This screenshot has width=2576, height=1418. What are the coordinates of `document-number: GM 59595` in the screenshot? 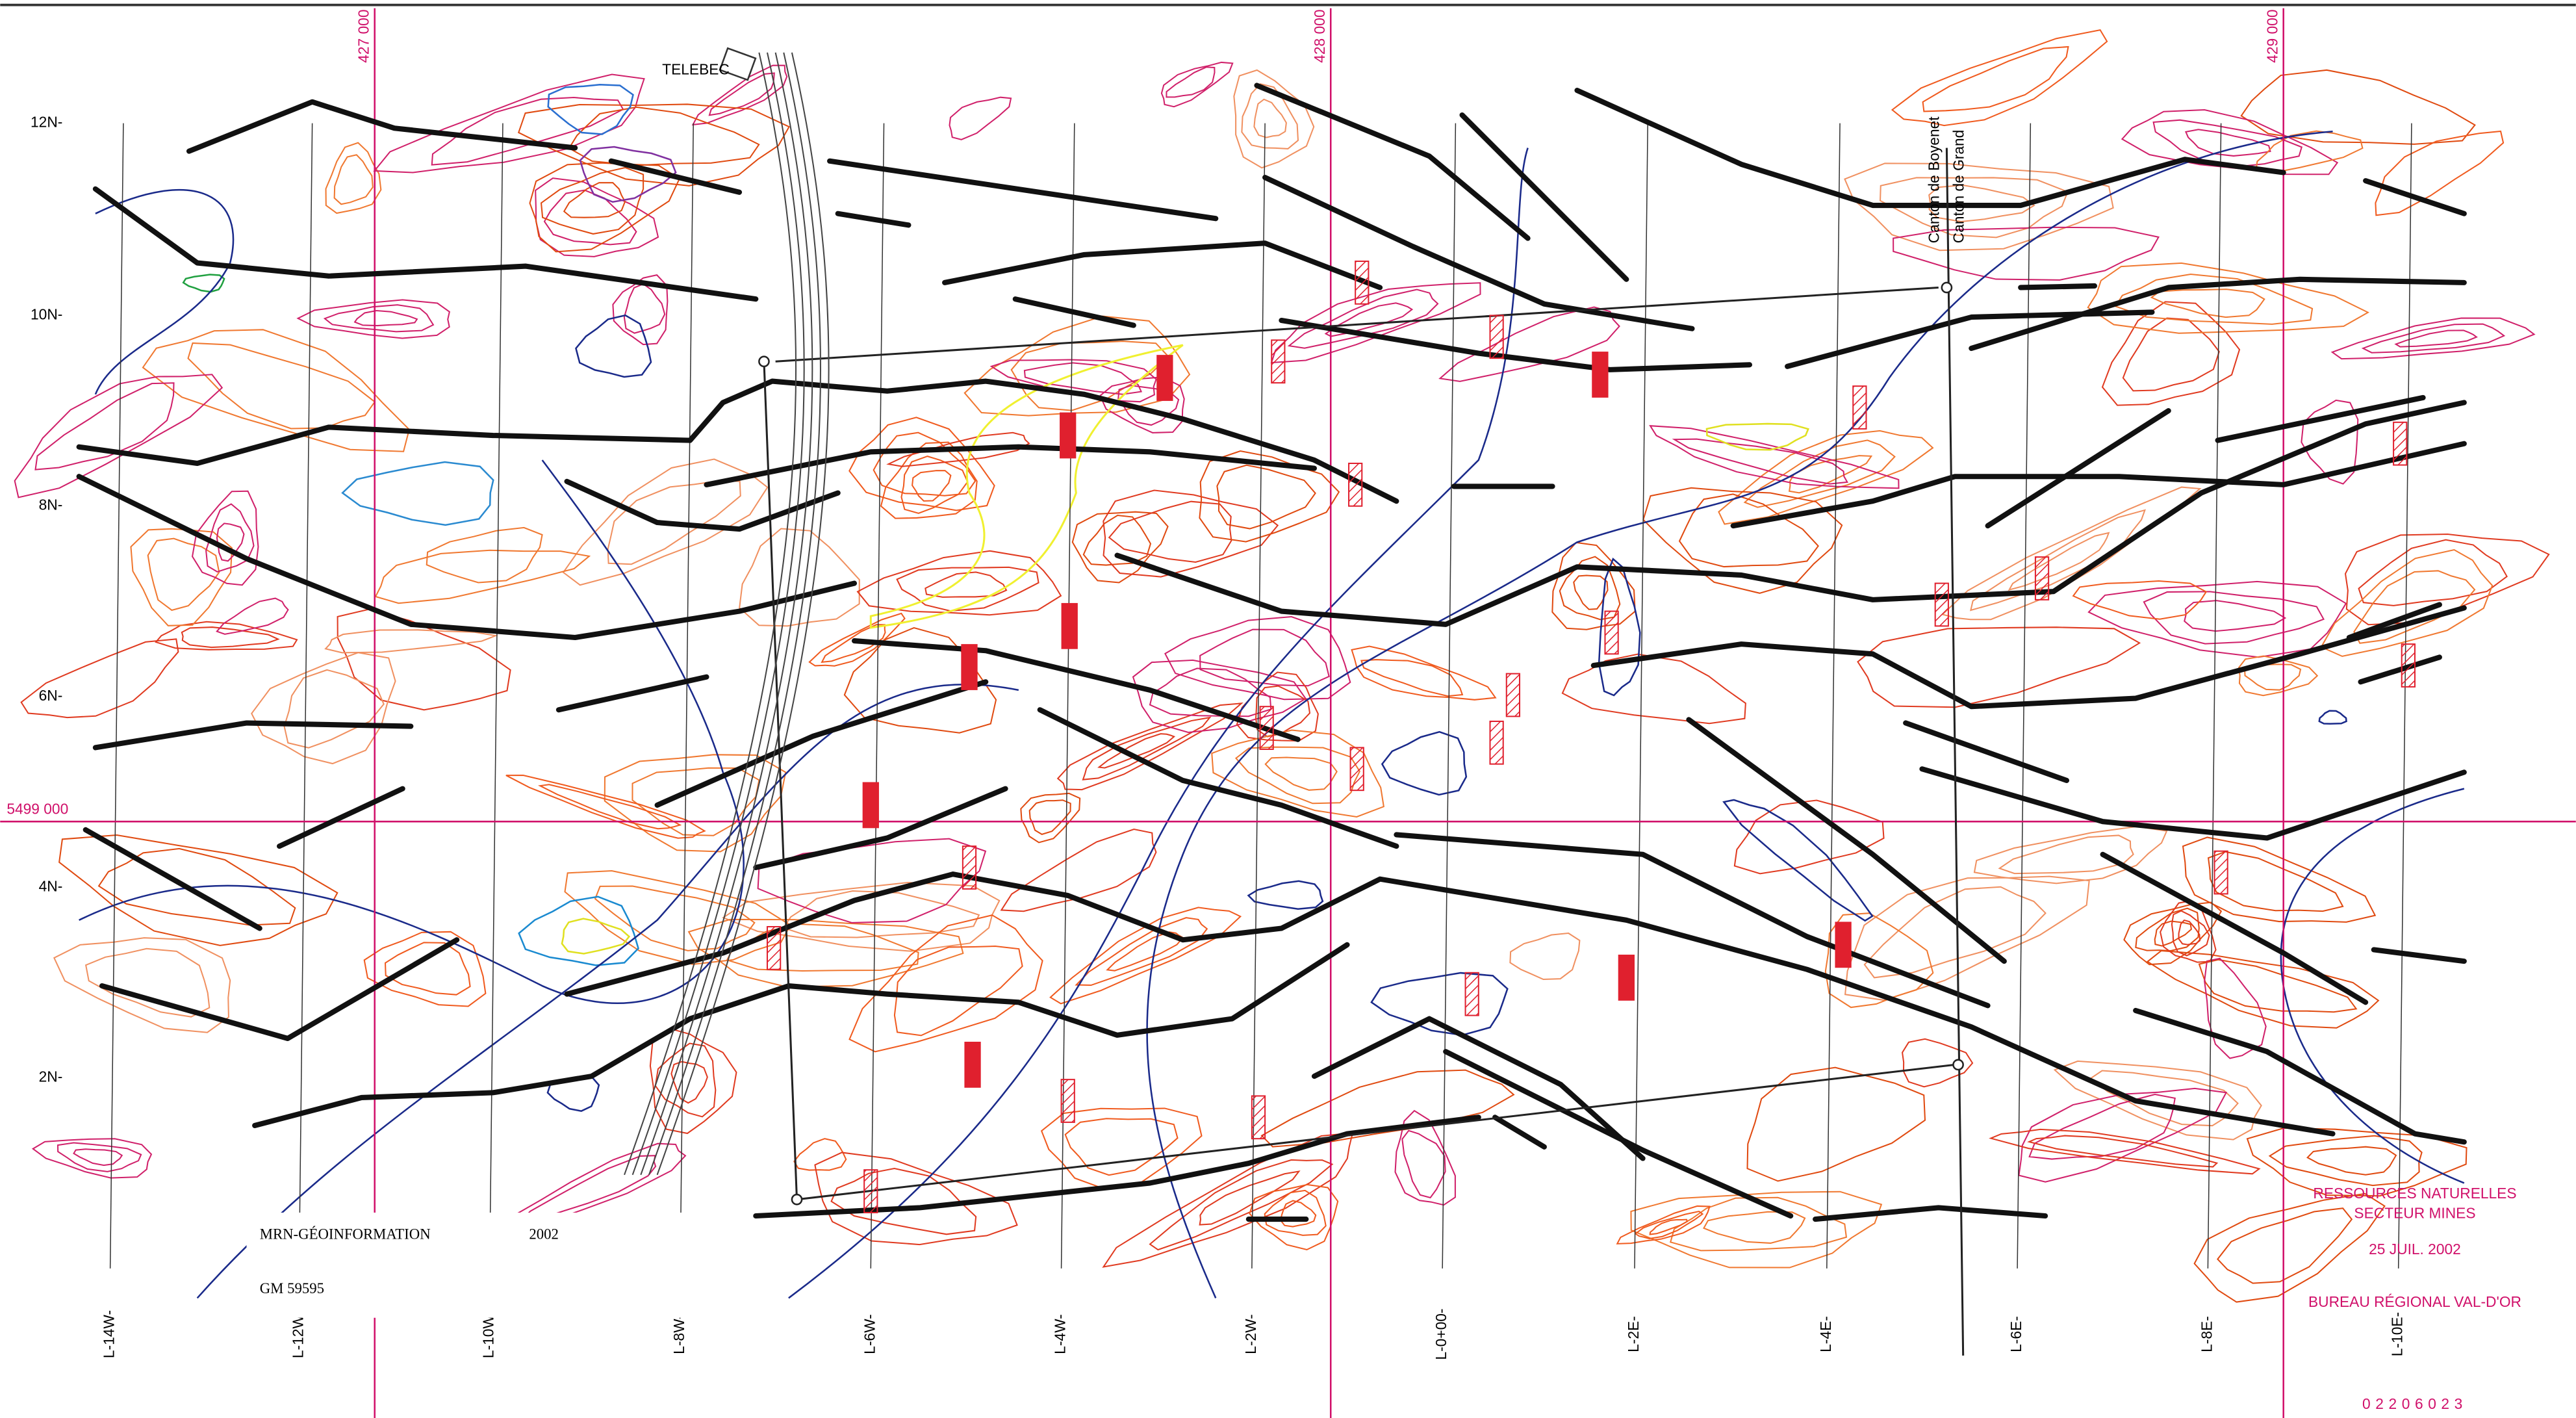 It's located at (292, 1288).